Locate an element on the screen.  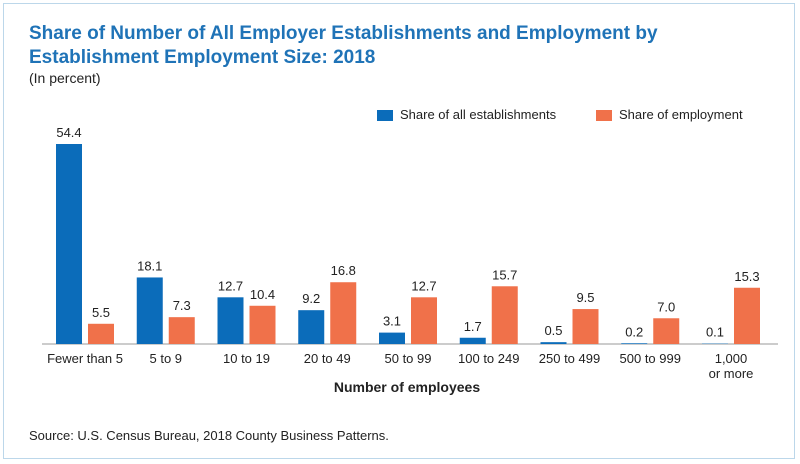
value-label-employment-2: 10.4 is located at coordinates (262, 294).